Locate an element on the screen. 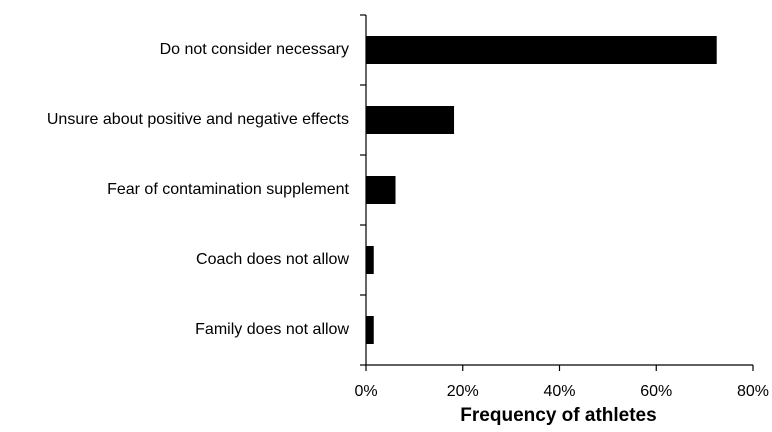 The width and height of the screenshot is (772, 432). x-tick-label-2: 40% is located at coordinates (559, 391).